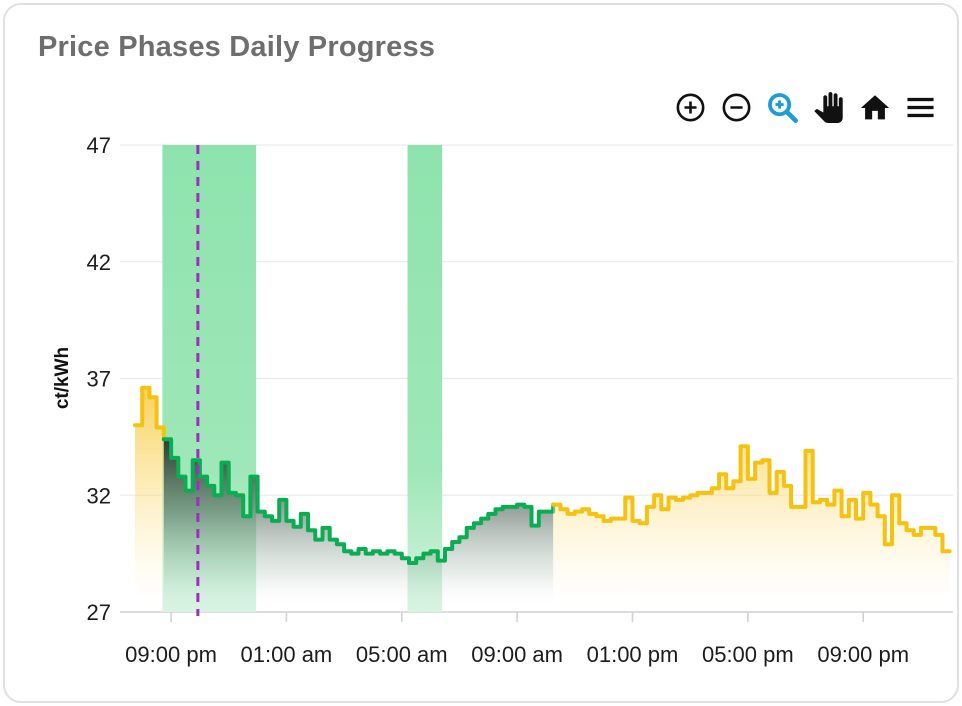 This screenshot has width=962, height=706. I want to click on zoom-in-icon, so click(690, 107).